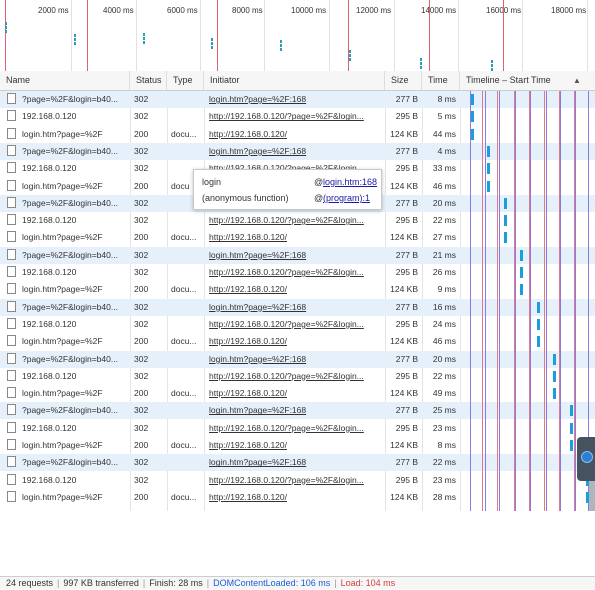 This screenshot has width=595, height=590. What do you see at coordinates (446, 445) in the screenshot?
I see `request-time: 8 ms` at bounding box center [446, 445].